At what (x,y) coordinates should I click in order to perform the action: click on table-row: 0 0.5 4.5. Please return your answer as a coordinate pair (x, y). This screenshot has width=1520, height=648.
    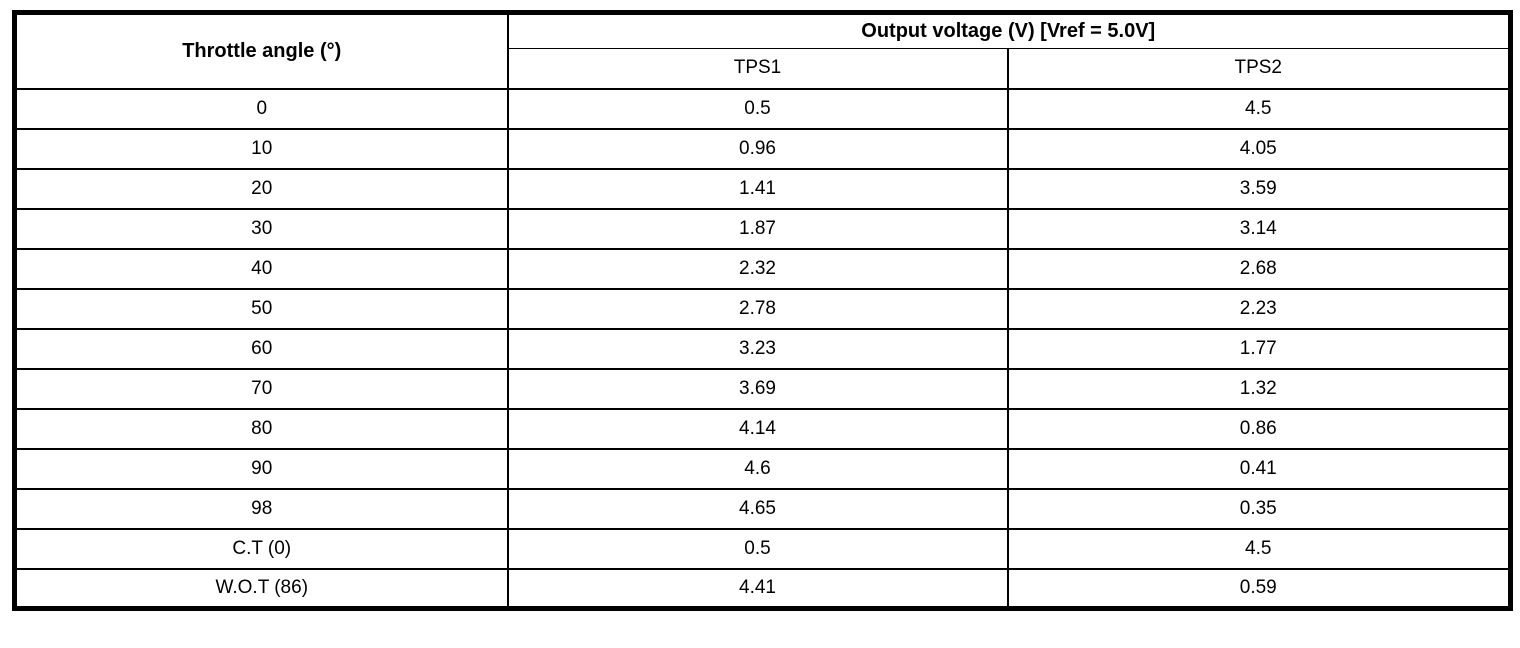
    Looking at the image, I should click on (762, 108).